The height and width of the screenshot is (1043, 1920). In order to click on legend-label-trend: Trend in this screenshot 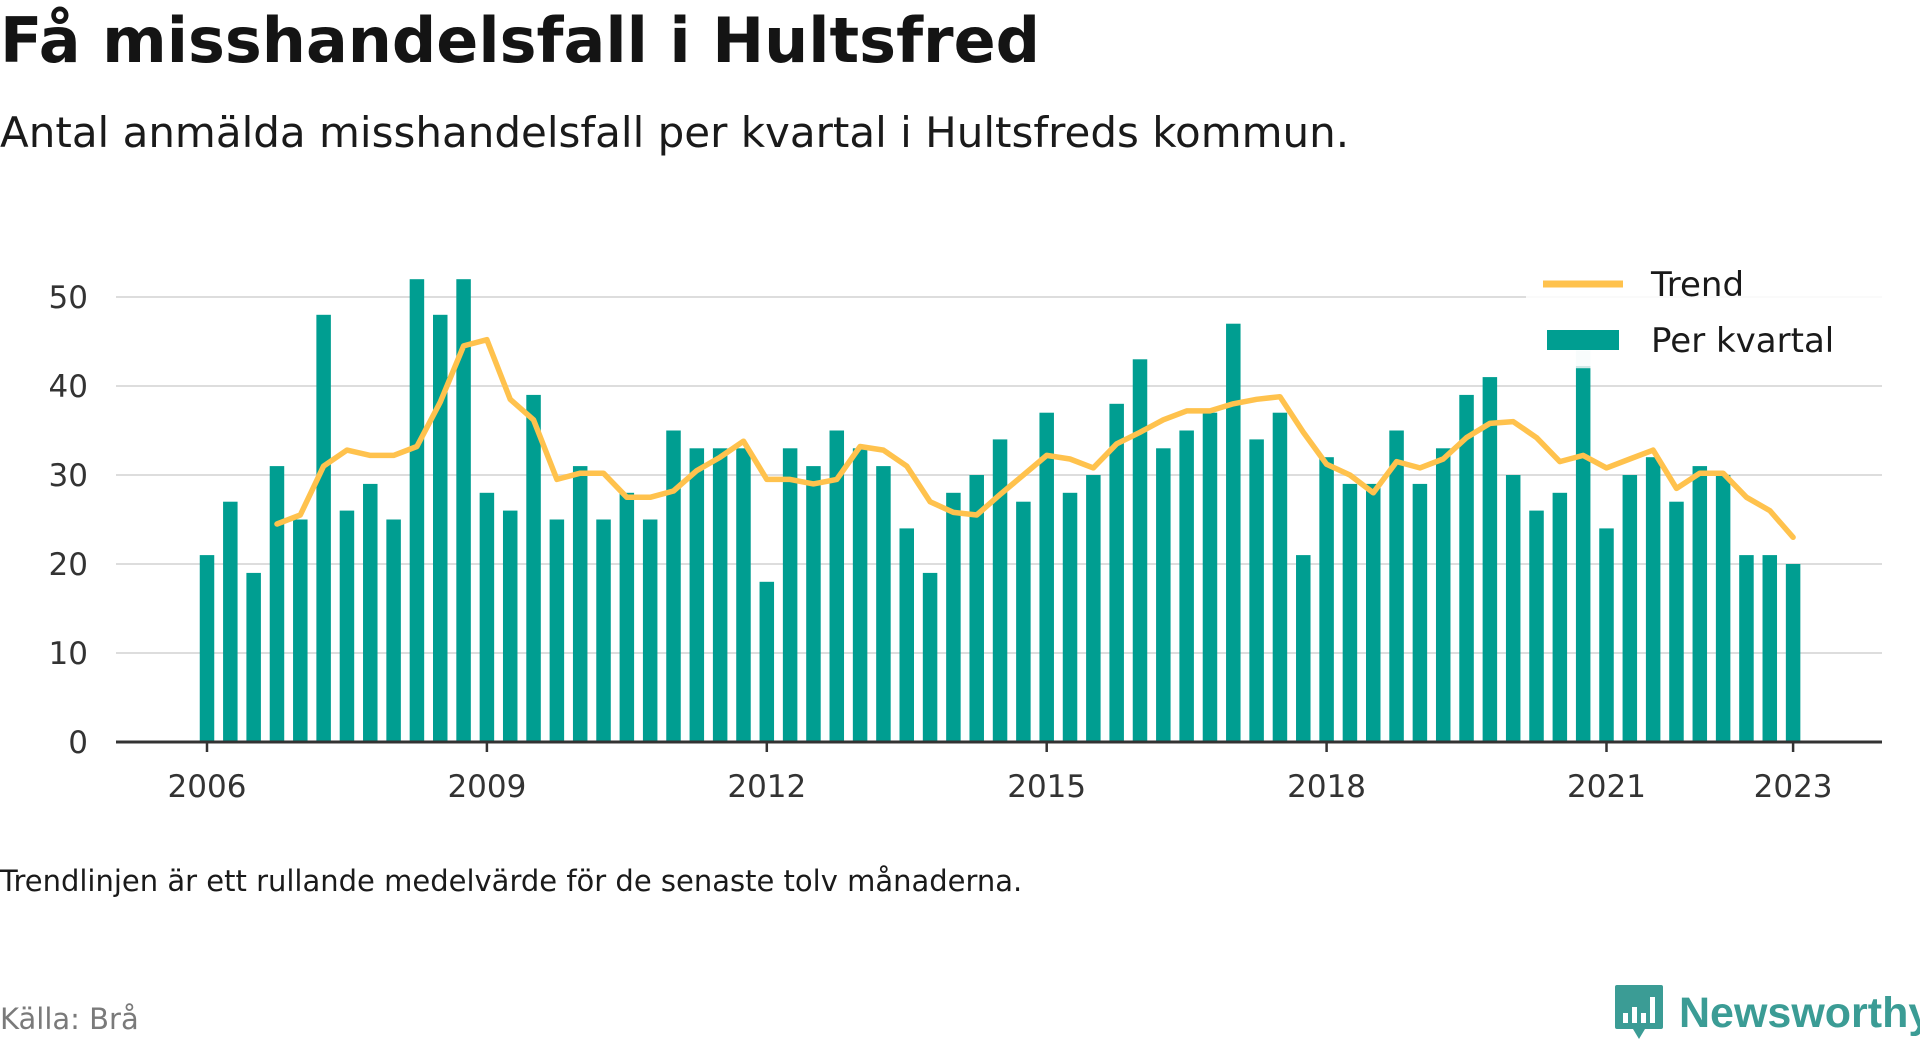, I will do `click(1697, 285)`.